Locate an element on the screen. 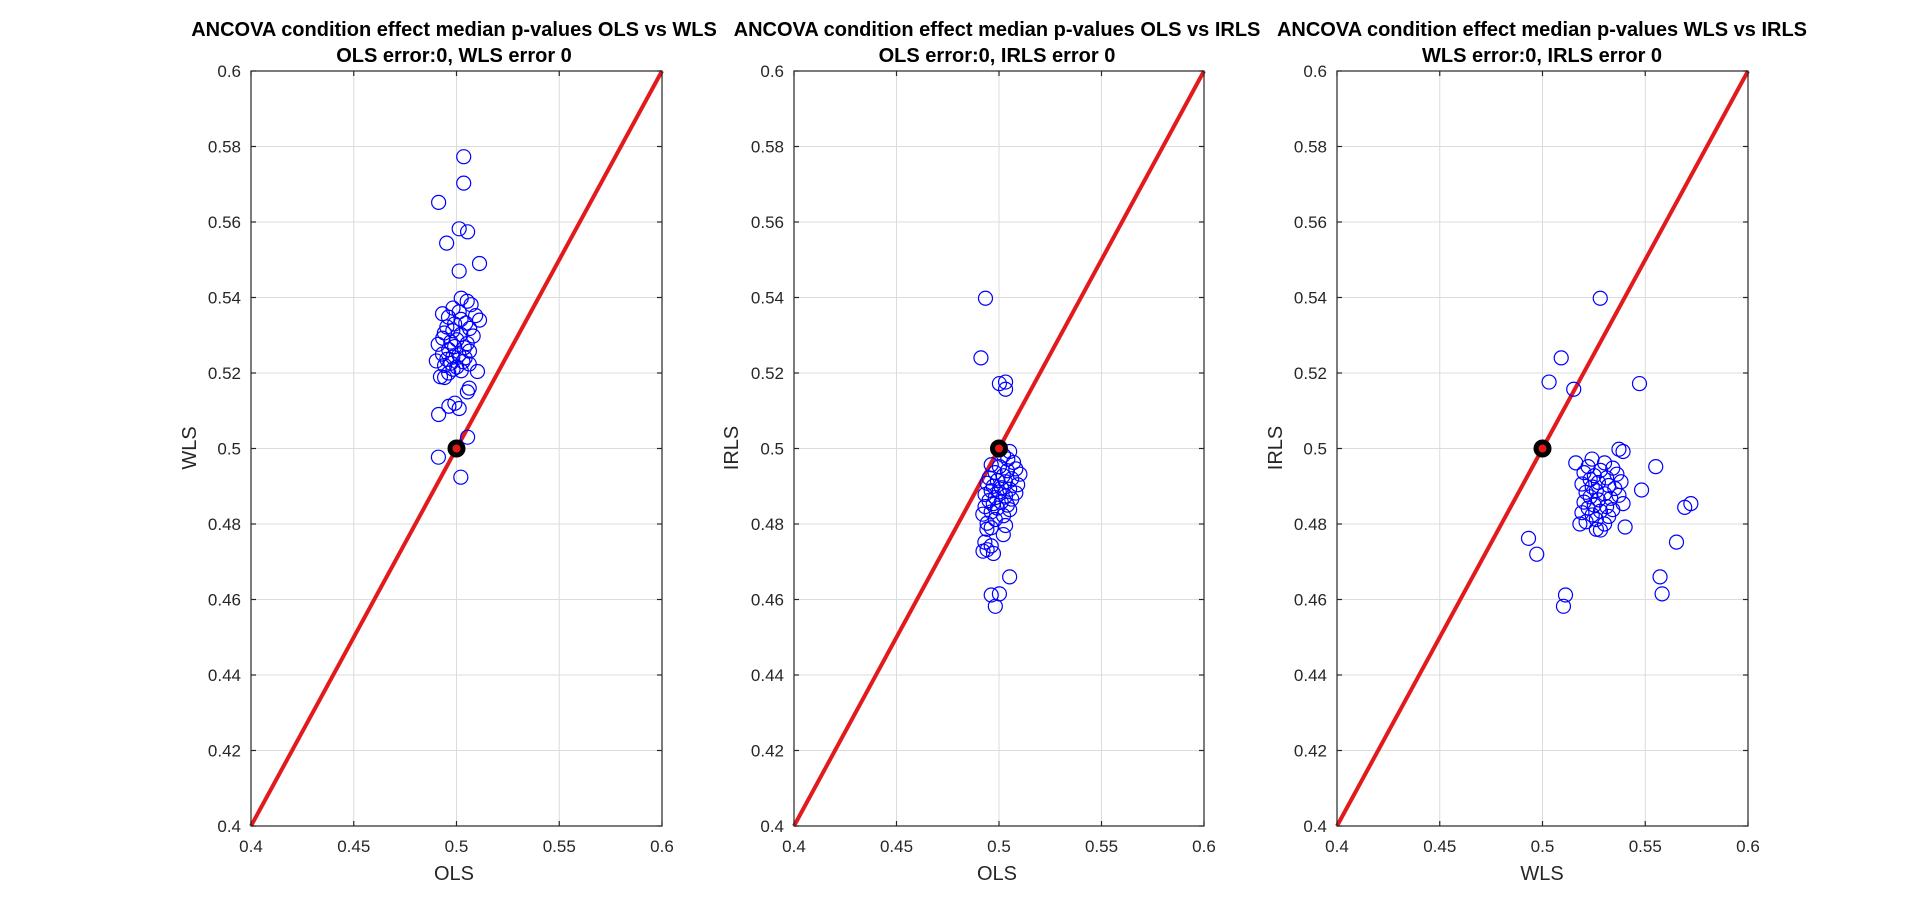  y-axis-label: WLS is located at coordinates (190, 447).